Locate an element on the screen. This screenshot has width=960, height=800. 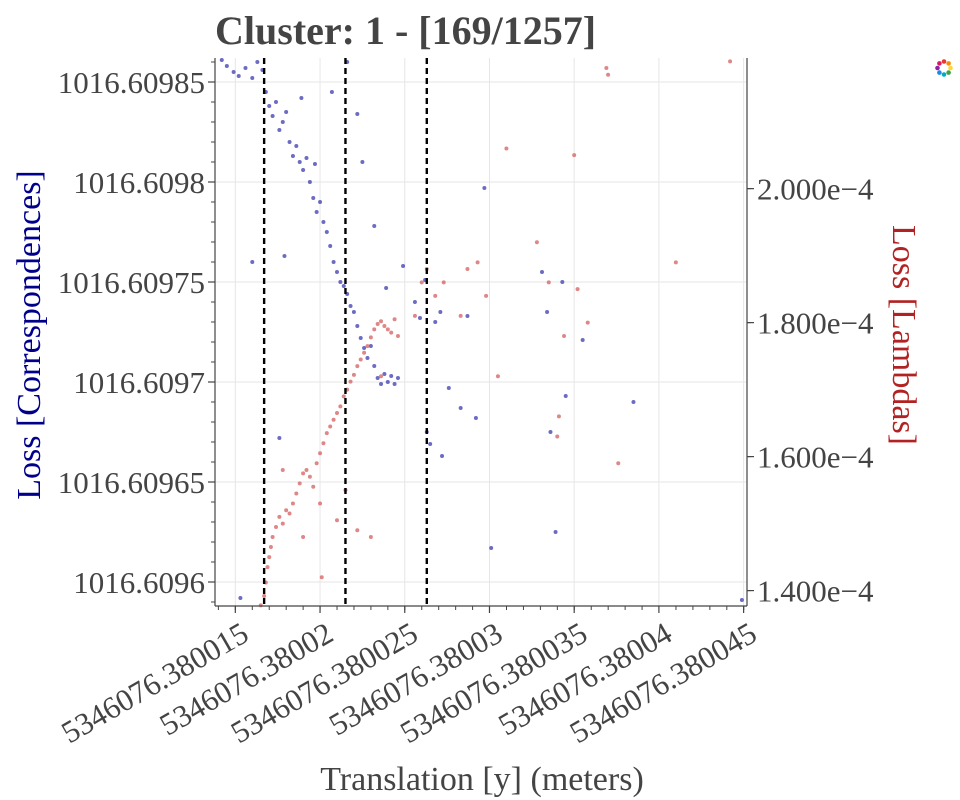
left-y-tick-label: 1016.6096 is located at coordinates (139, 582).